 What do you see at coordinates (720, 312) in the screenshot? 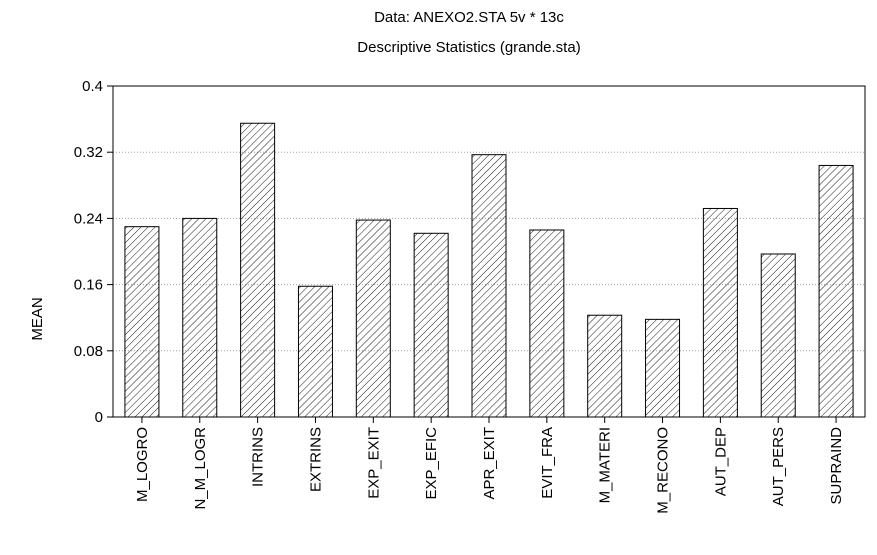
I see `bar-aut-dep` at bounding box center [720, 312].